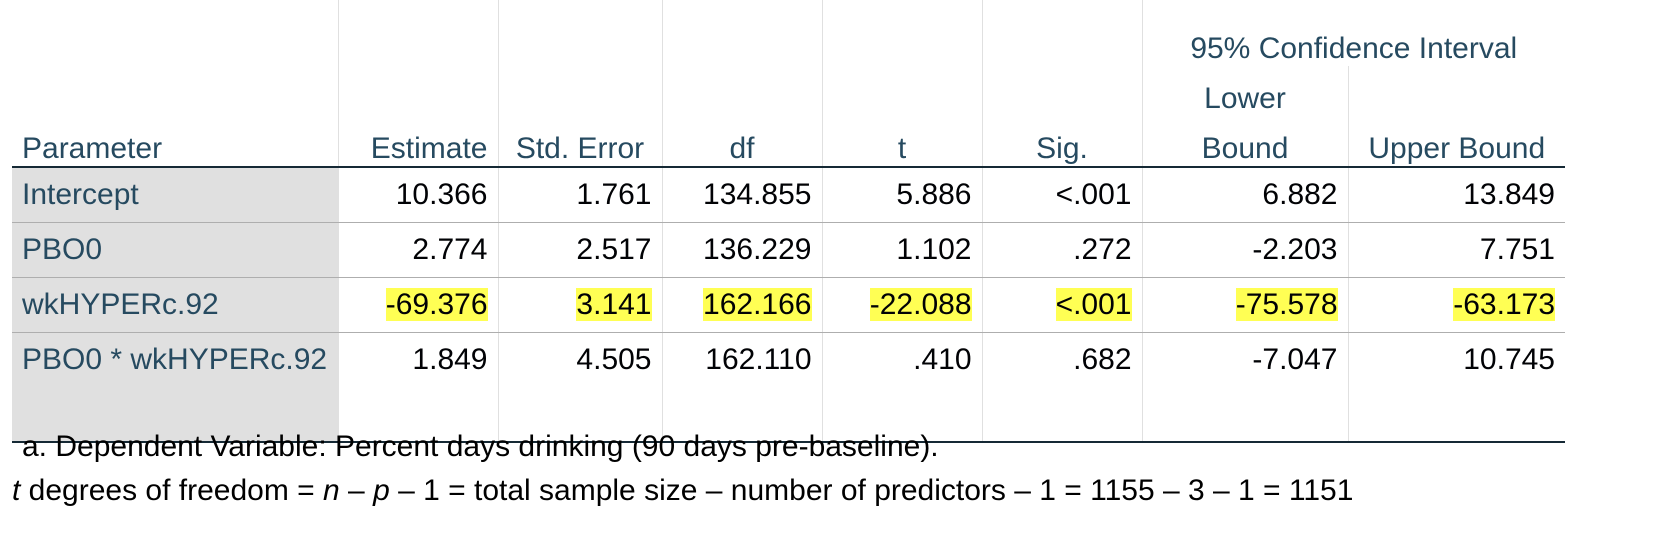  What do you see at coordinates (1244, 91) in the screenshot?
I see `header-lower-line1: Lower` at bounding box center [1244, 91].